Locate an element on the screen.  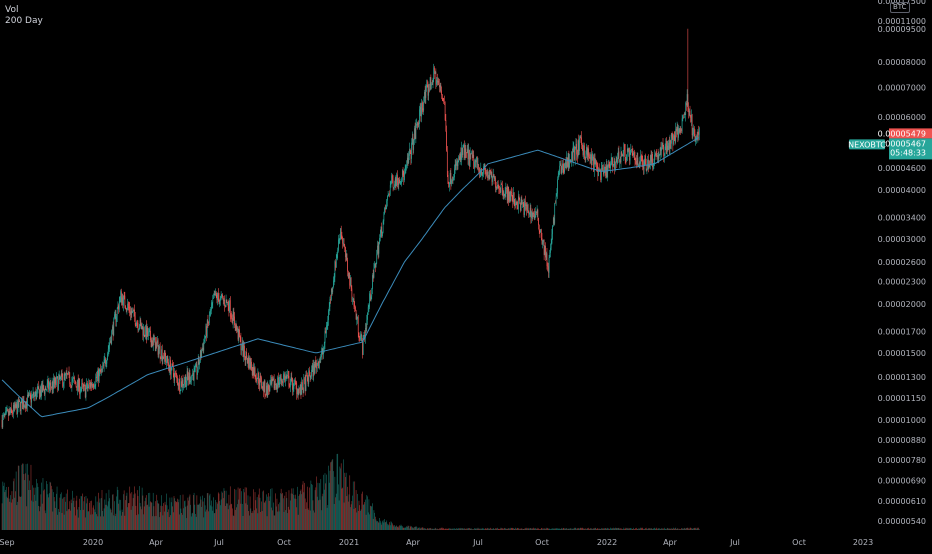
last-price-badge is located at coordinates (910, 133).